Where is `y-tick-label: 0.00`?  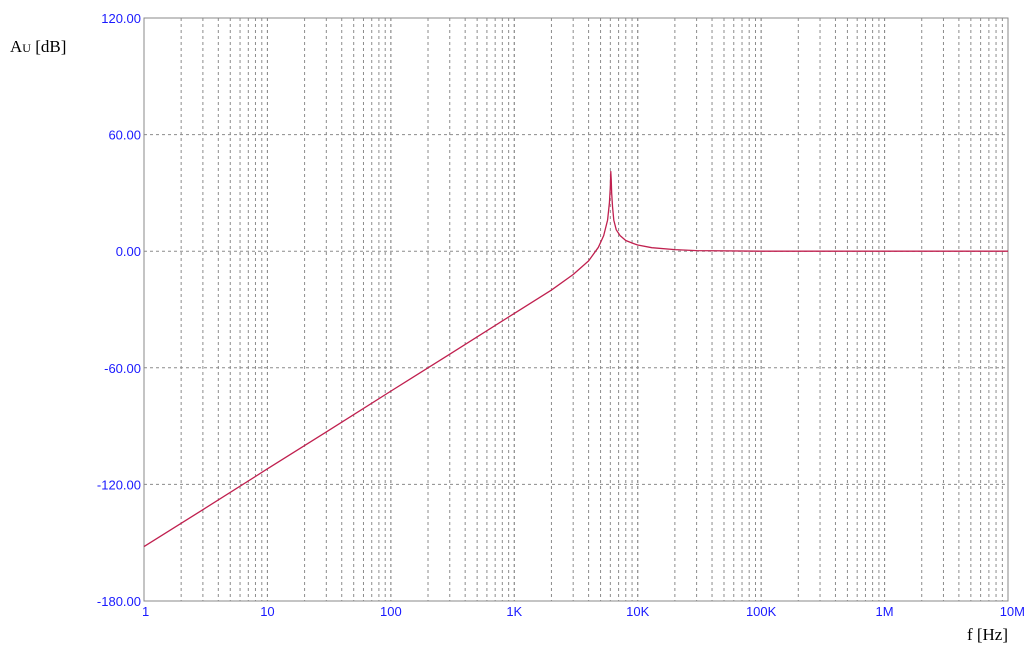
y-tick-label: 0.00 is located at coordinates (128, 251).